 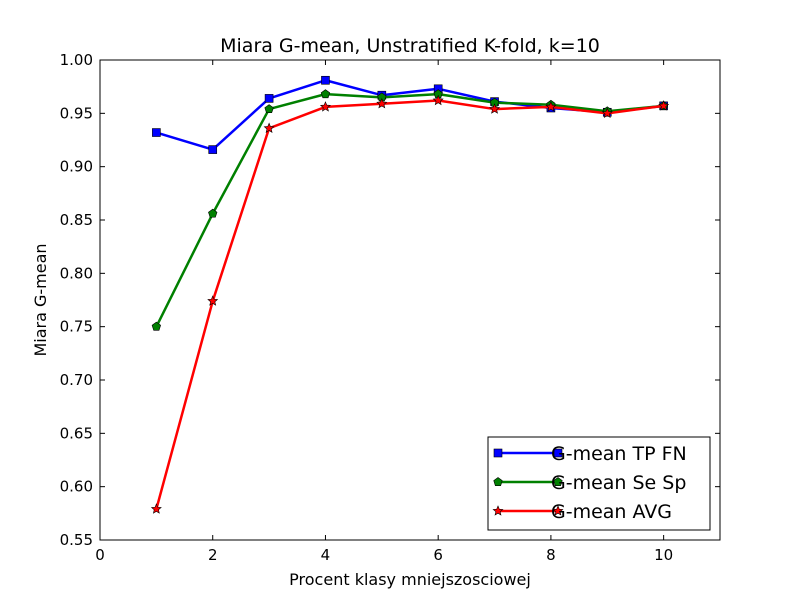 I want to click on y-tick-label: 0.55, so click(x=76, y=540).